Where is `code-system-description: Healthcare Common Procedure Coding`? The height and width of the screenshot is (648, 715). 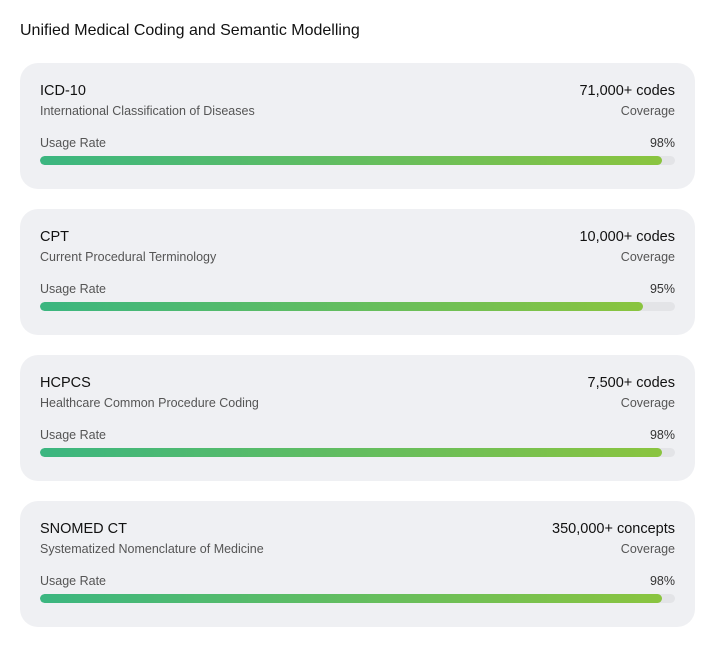
code-system-description: Healthcare Common Procedure Coding is located at coordinates (149, 403).